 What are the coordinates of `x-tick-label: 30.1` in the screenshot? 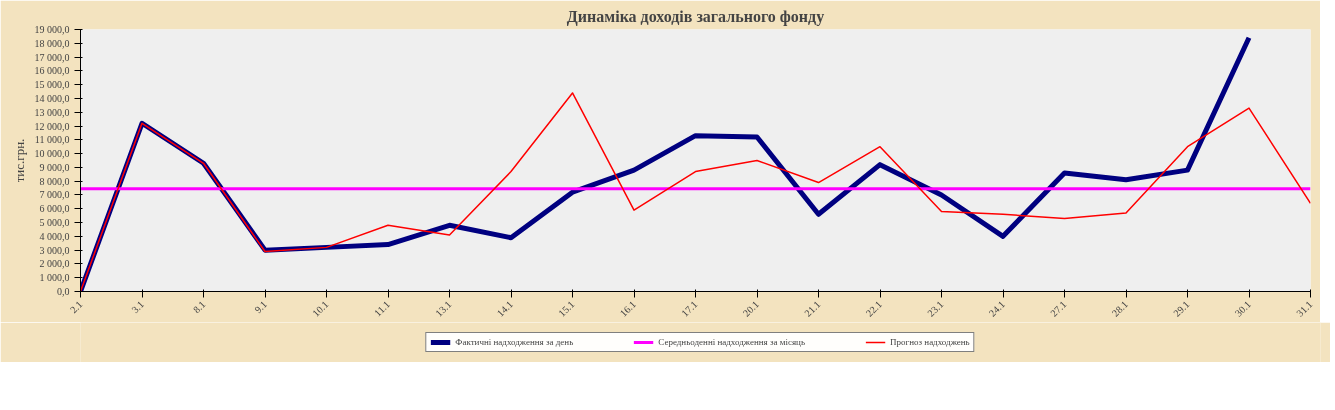 It's located at (1242, 308).